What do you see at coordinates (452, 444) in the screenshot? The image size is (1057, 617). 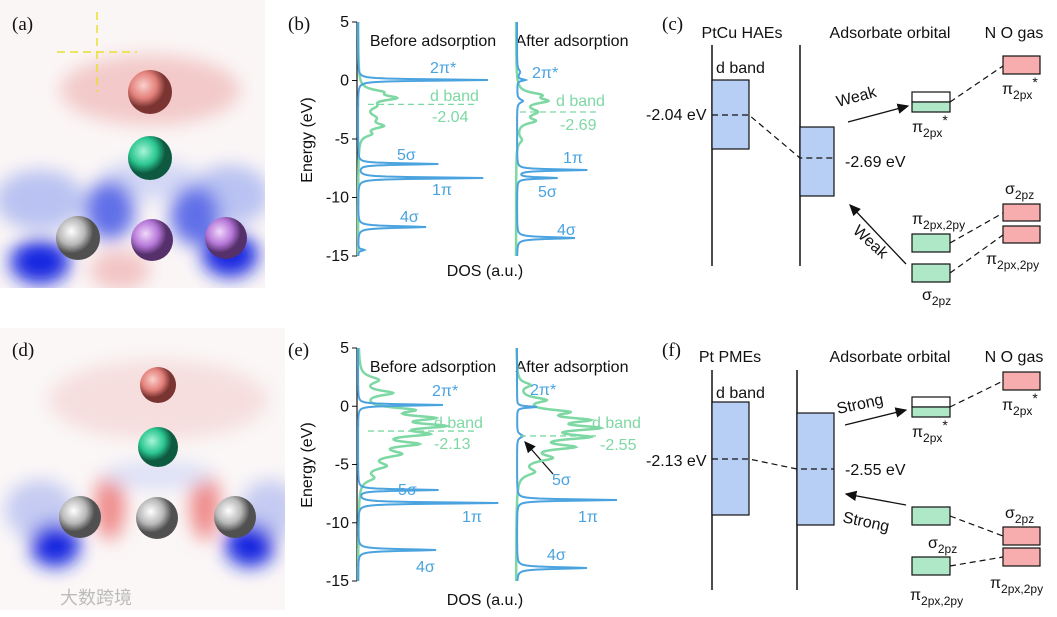 I see `d-center-label: -2.13` at bounding box center [452, 444].